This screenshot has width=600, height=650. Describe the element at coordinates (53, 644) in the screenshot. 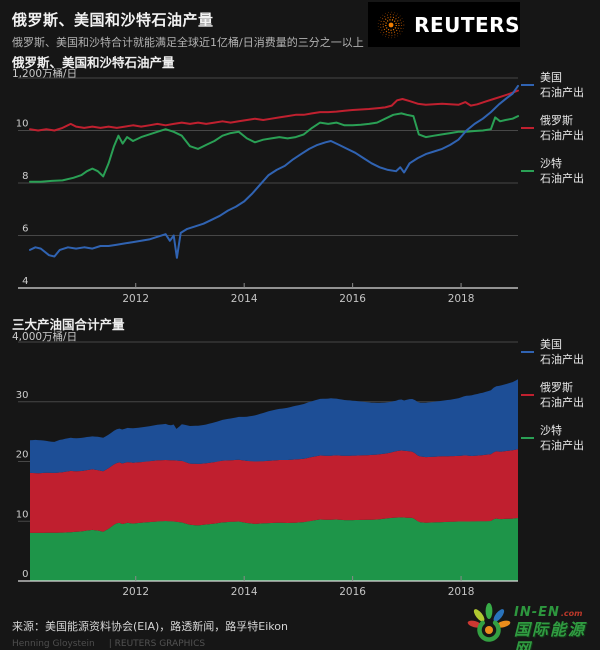

I see `credit-author: Henning Gloystein` at that location.